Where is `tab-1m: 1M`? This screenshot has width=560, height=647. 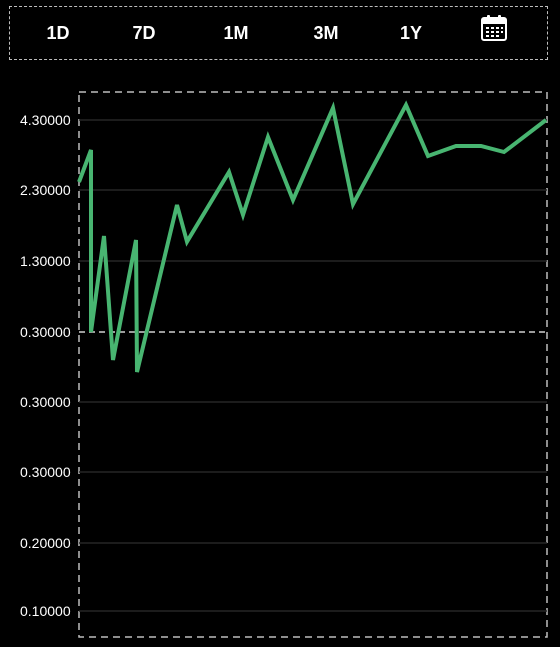
tab-1m: 1M is located at coordinates (236, 33).